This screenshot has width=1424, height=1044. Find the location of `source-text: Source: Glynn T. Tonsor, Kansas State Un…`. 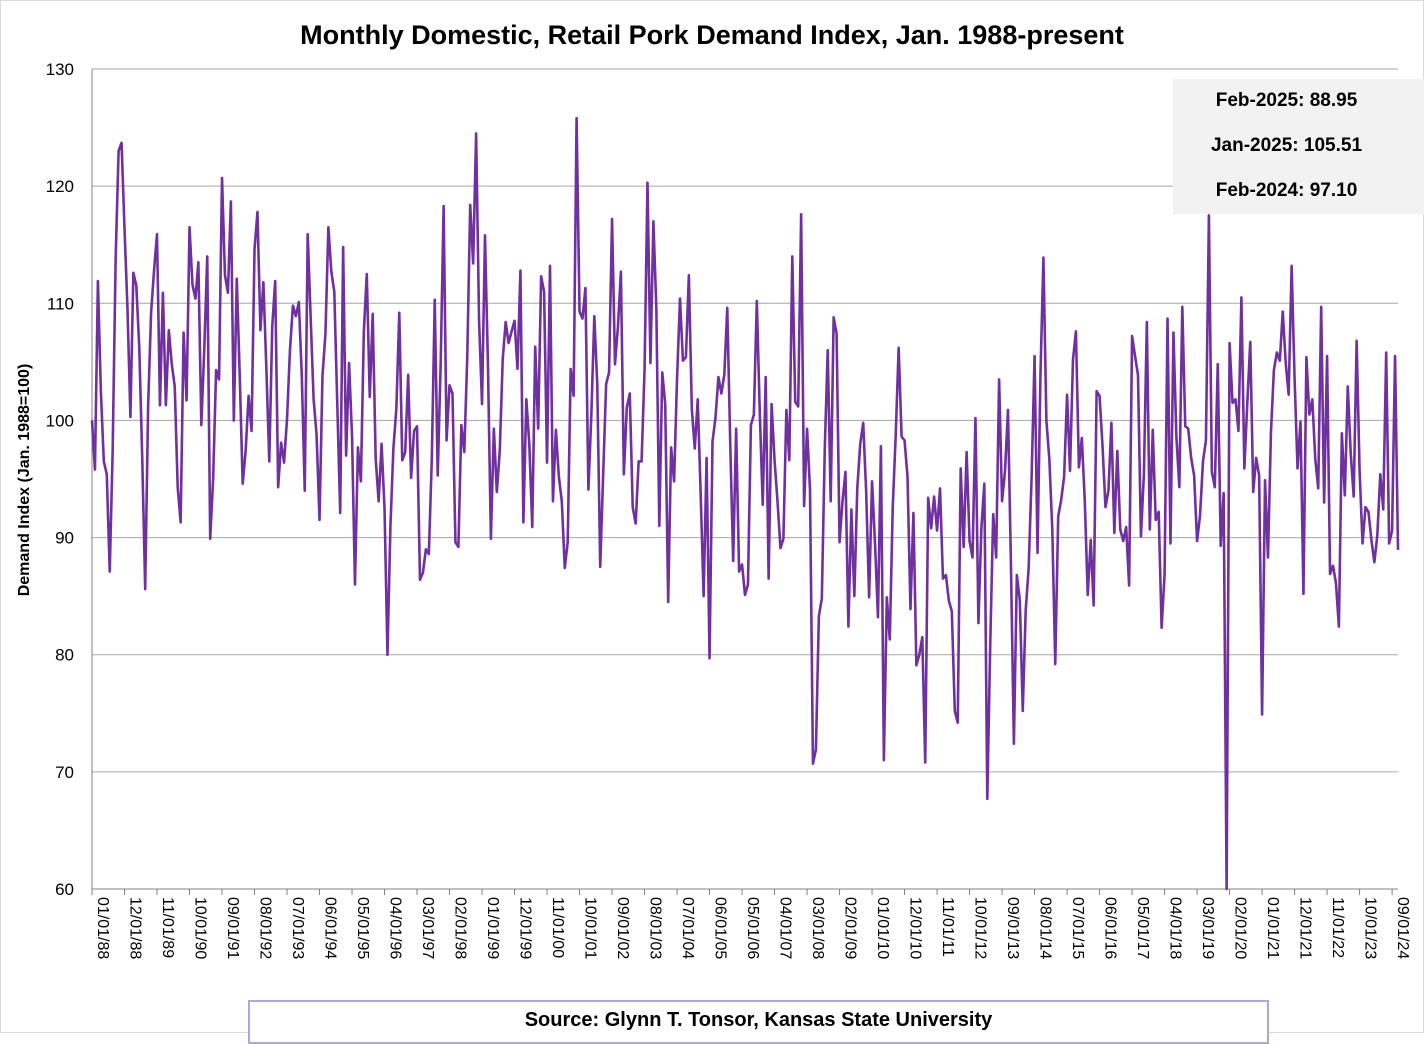

source-text: Source: Glynn T. Tonsor, Kansas State Un… is located at coordinates (758, 1020).